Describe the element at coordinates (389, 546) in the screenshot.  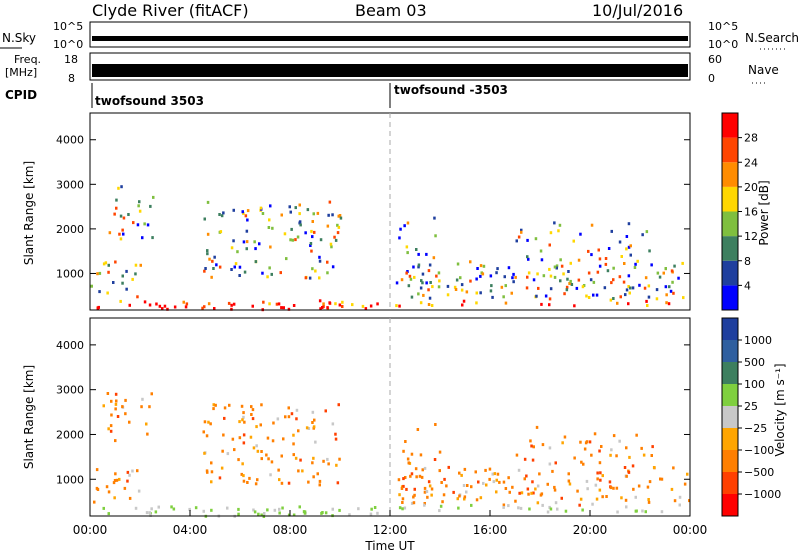
I see `velocity-xlabel: Time UT` at that location.